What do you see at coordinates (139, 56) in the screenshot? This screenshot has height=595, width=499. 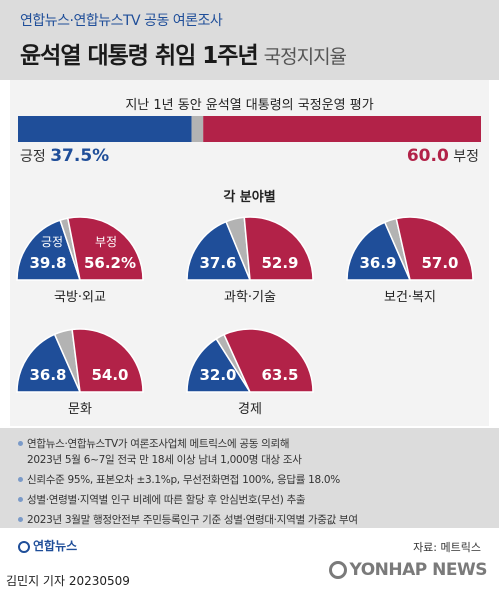 I see `title-main: 윤석열 대통령 취임 1주년` at bounding box center [139, 56].